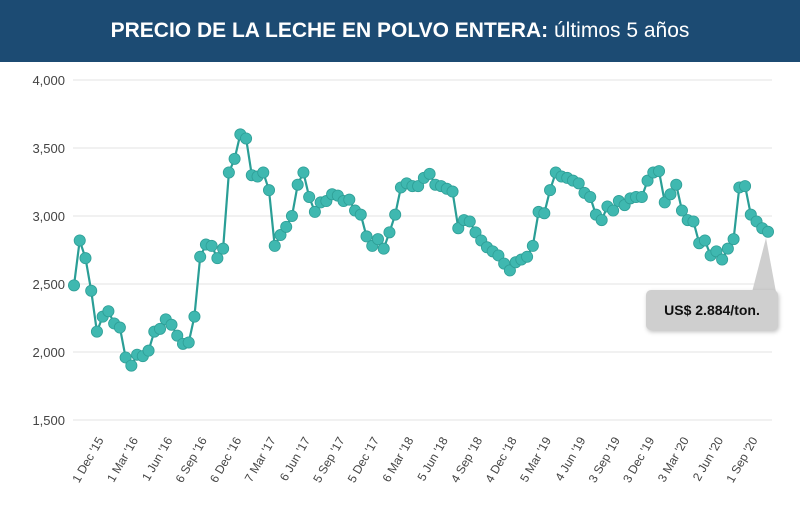  I want to click on x-tick-label: 5 Dec '17, so click(363, 459).